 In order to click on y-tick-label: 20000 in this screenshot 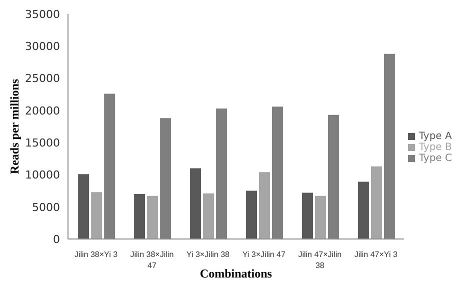, I will do `click(42, 111)`.